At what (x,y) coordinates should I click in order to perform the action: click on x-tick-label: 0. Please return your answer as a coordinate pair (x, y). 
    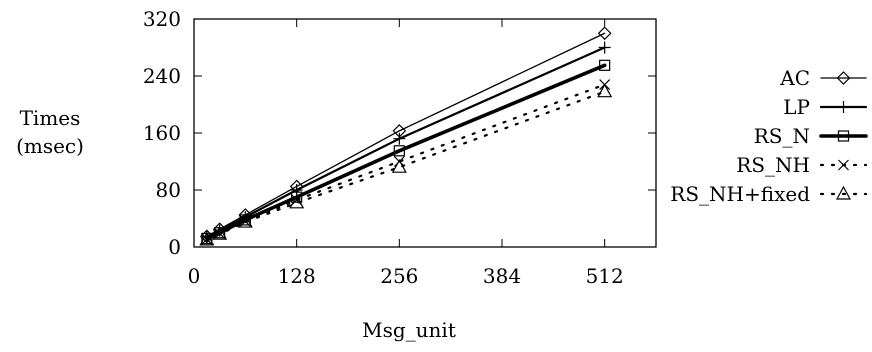
    Looking at the image, I should click on (194, 276).